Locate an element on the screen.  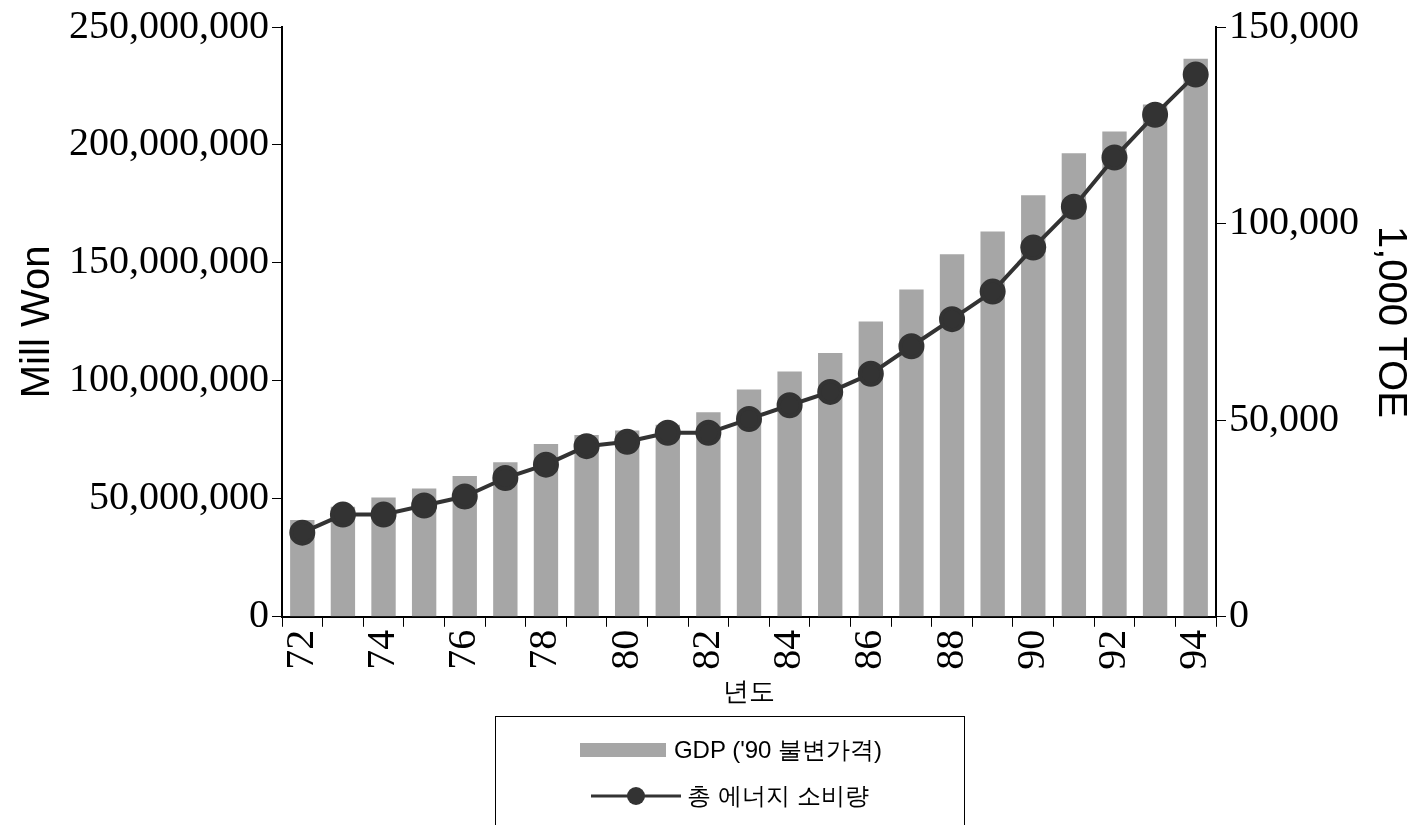
legend-label: GDP ('90 불변가격) is located at coordinates (778, 750).